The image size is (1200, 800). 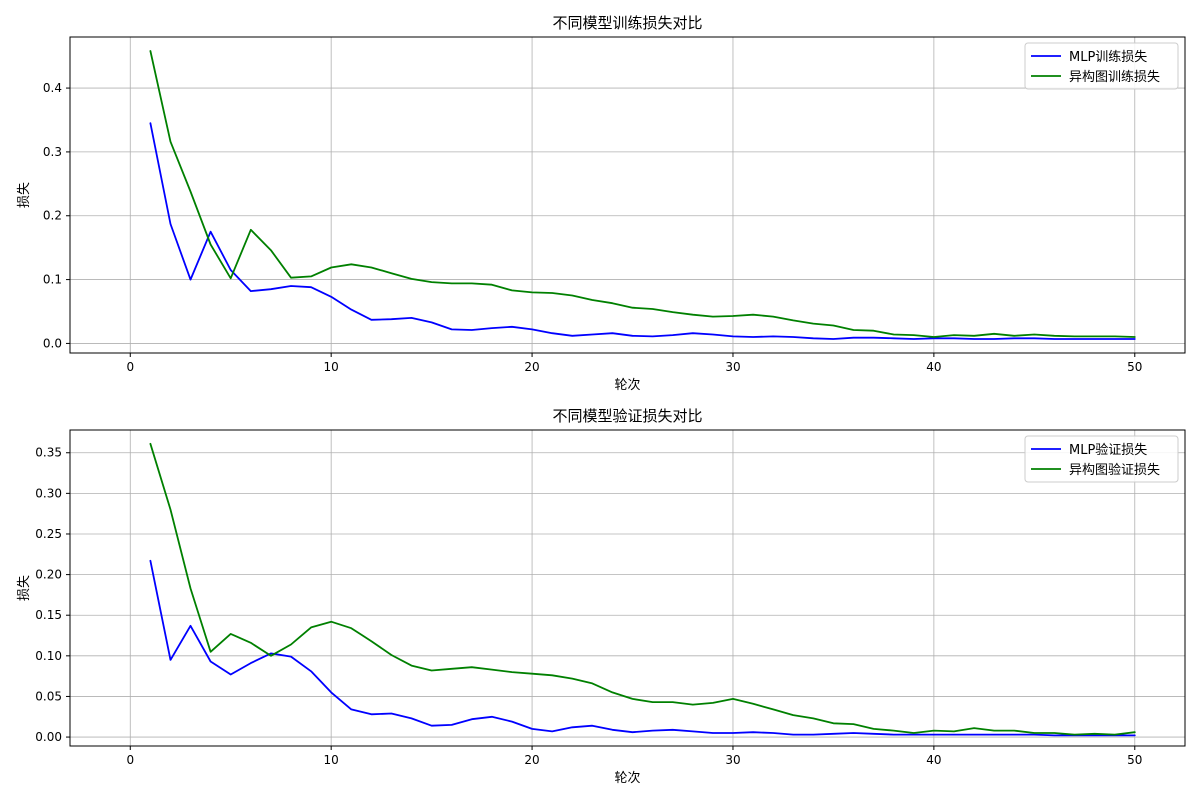 What do you see at coordinates (130, 760) in the screenshot?
I see `val-x-tick-label: 0` at bounding box center [130, 760].